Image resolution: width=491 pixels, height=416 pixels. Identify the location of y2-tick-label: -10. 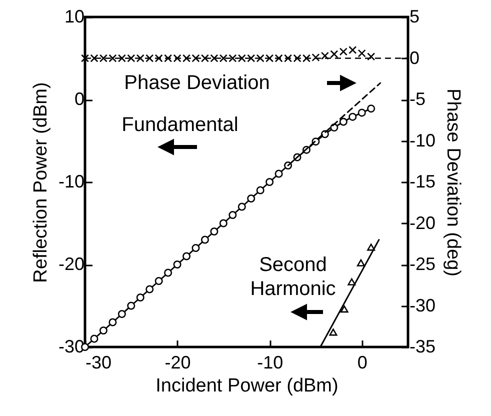
(423, 140).